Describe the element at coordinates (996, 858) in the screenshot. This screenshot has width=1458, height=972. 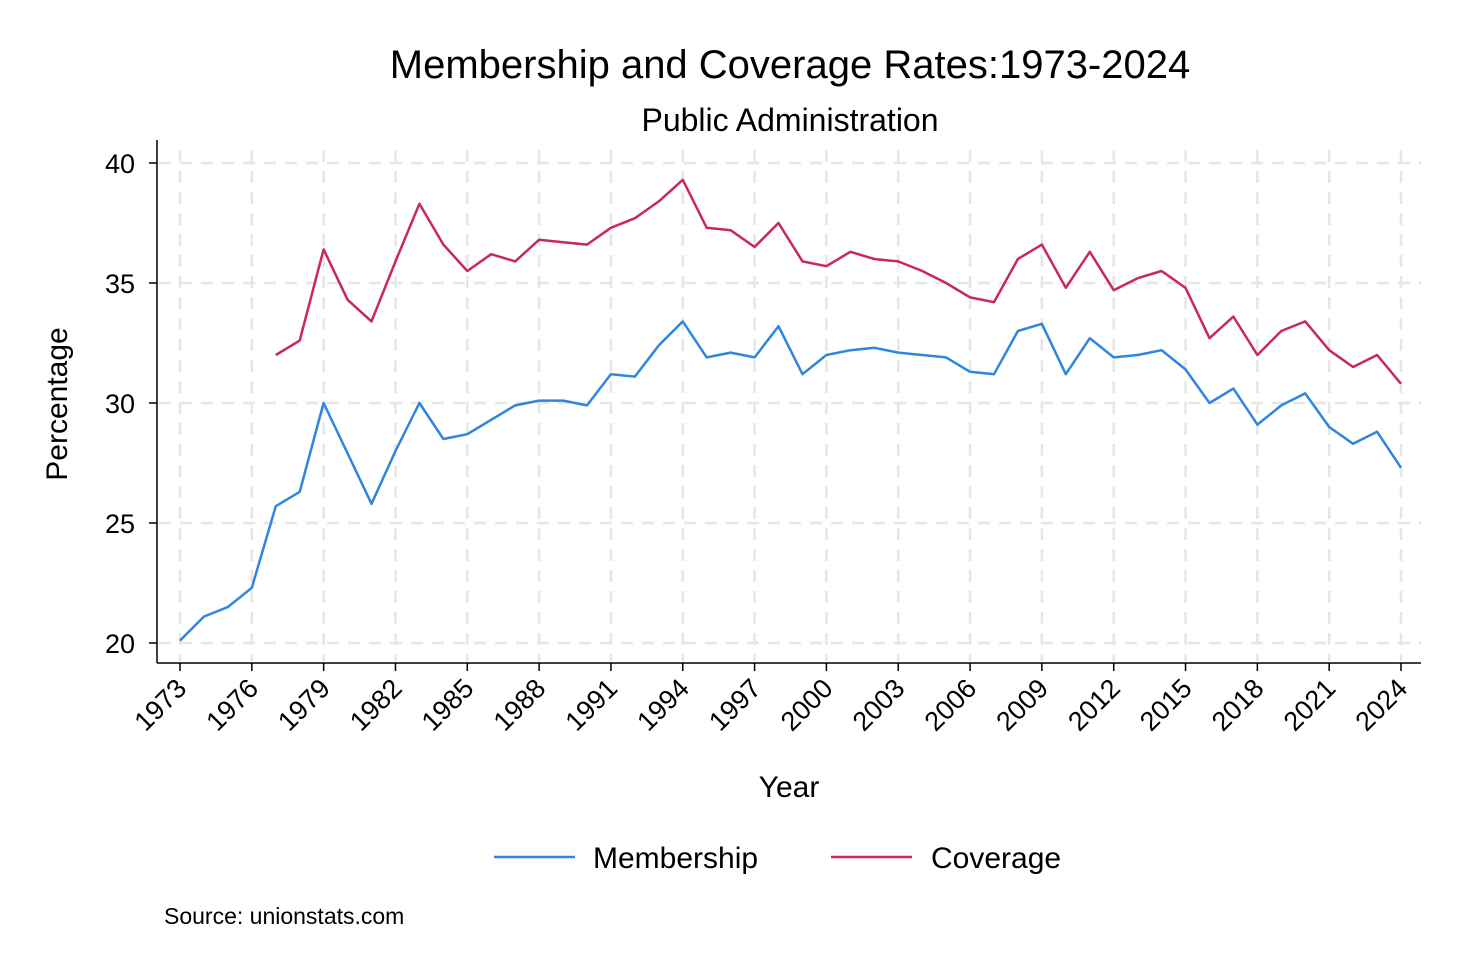
I see `legend-label-coverage: Coverage` at that location.